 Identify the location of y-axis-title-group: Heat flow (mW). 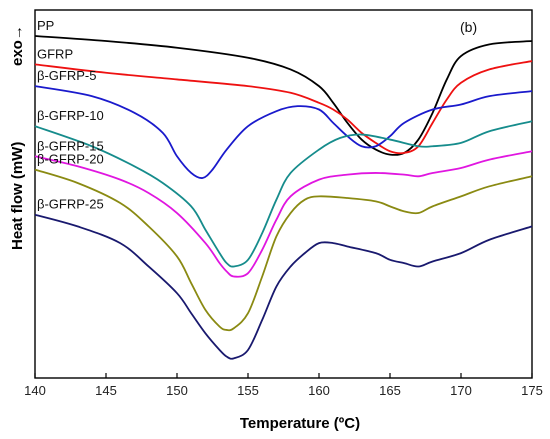
(17, 196).